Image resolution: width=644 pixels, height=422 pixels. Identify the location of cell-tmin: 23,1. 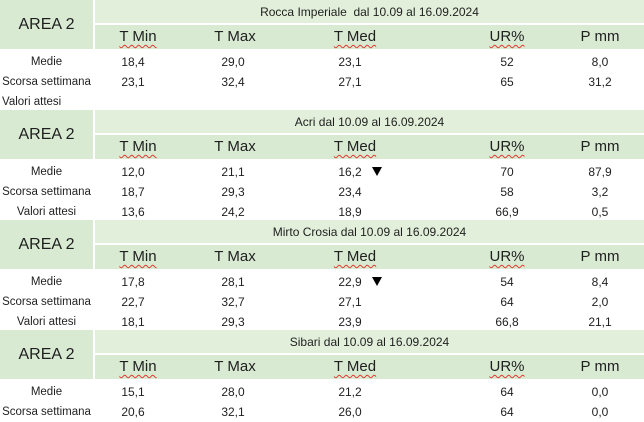
(133, 82).